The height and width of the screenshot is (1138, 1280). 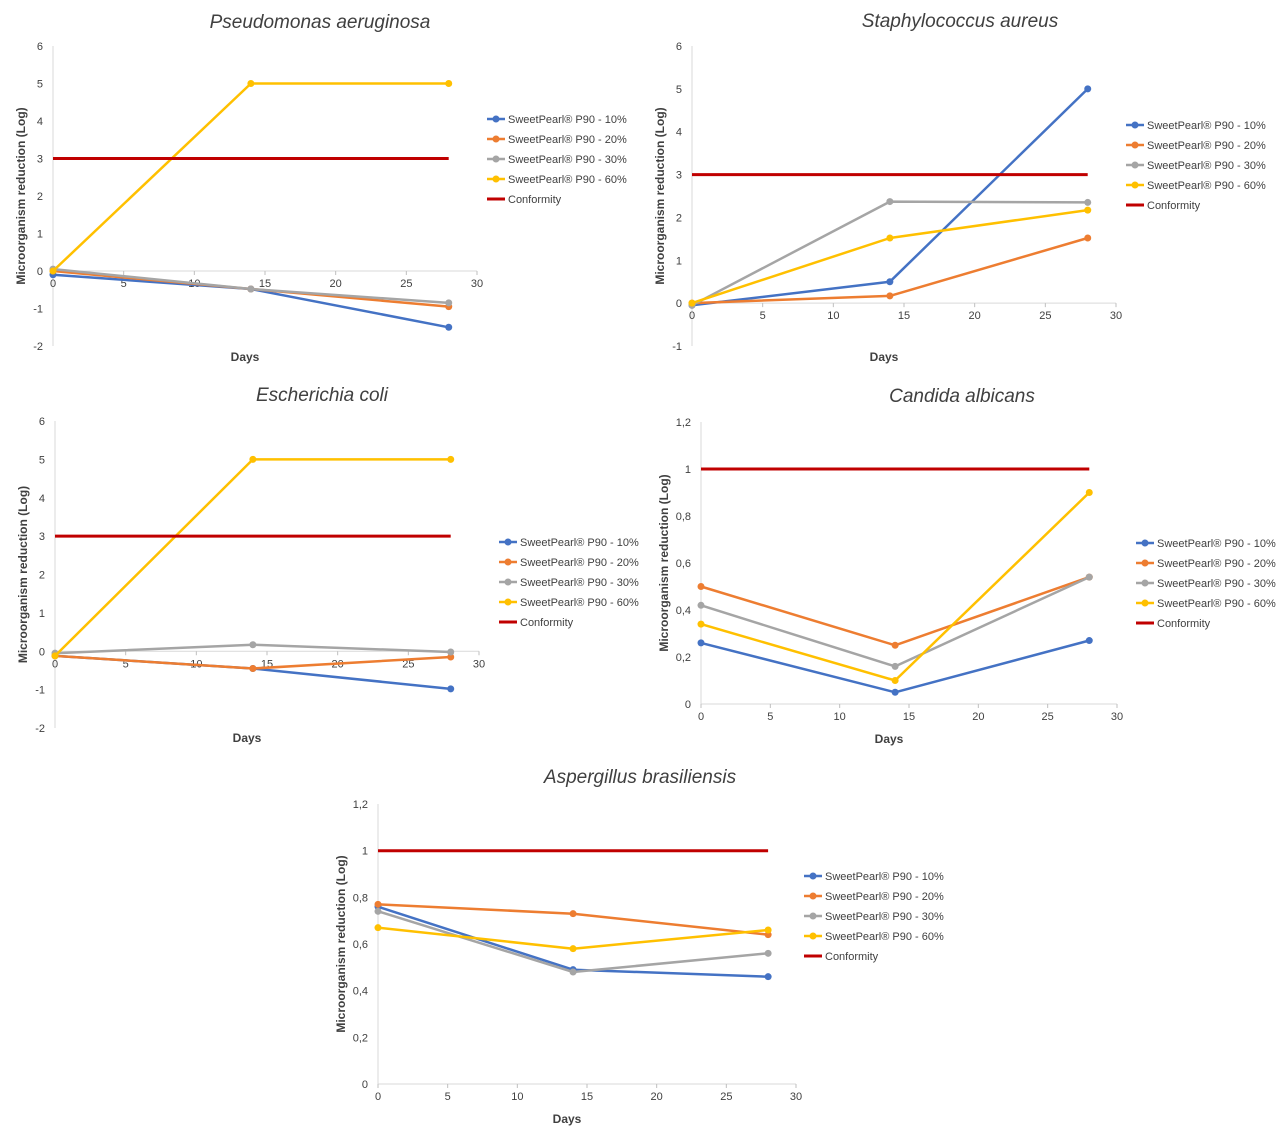 What do you see at coordinates (40, 691) in the screenshot?
I see `y-tick-label: -1` at bounding box center [40, 691].